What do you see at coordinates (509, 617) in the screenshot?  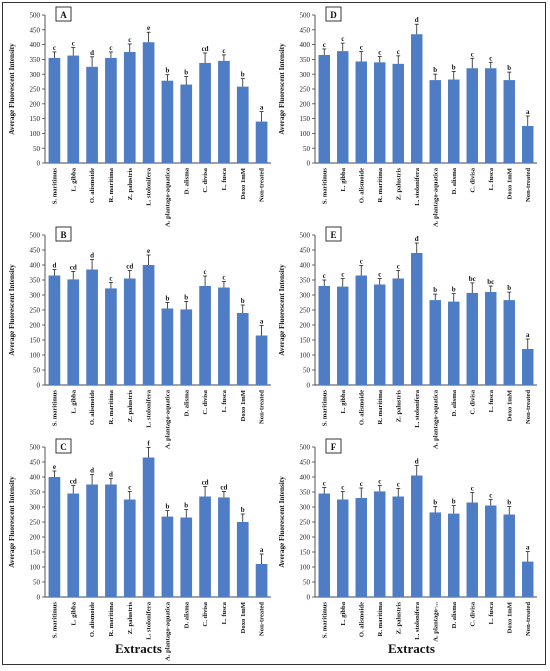 I see `panel-f-category-label: Doxo 1mM` at bounding box center [509, 617].